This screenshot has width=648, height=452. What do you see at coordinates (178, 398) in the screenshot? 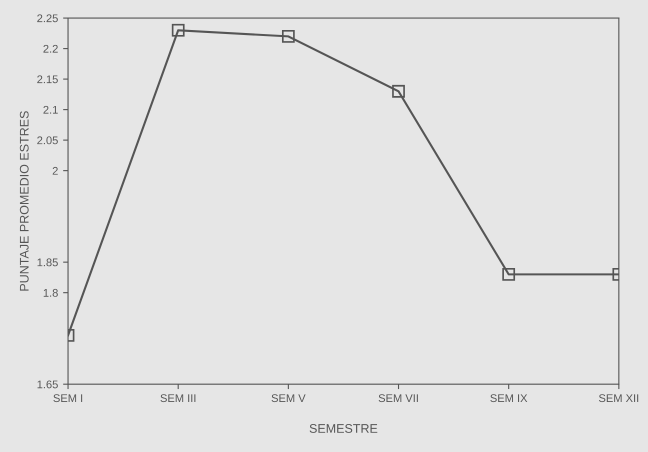
I see `x-tick-label: SEM III` at bounding box center [178, 398].